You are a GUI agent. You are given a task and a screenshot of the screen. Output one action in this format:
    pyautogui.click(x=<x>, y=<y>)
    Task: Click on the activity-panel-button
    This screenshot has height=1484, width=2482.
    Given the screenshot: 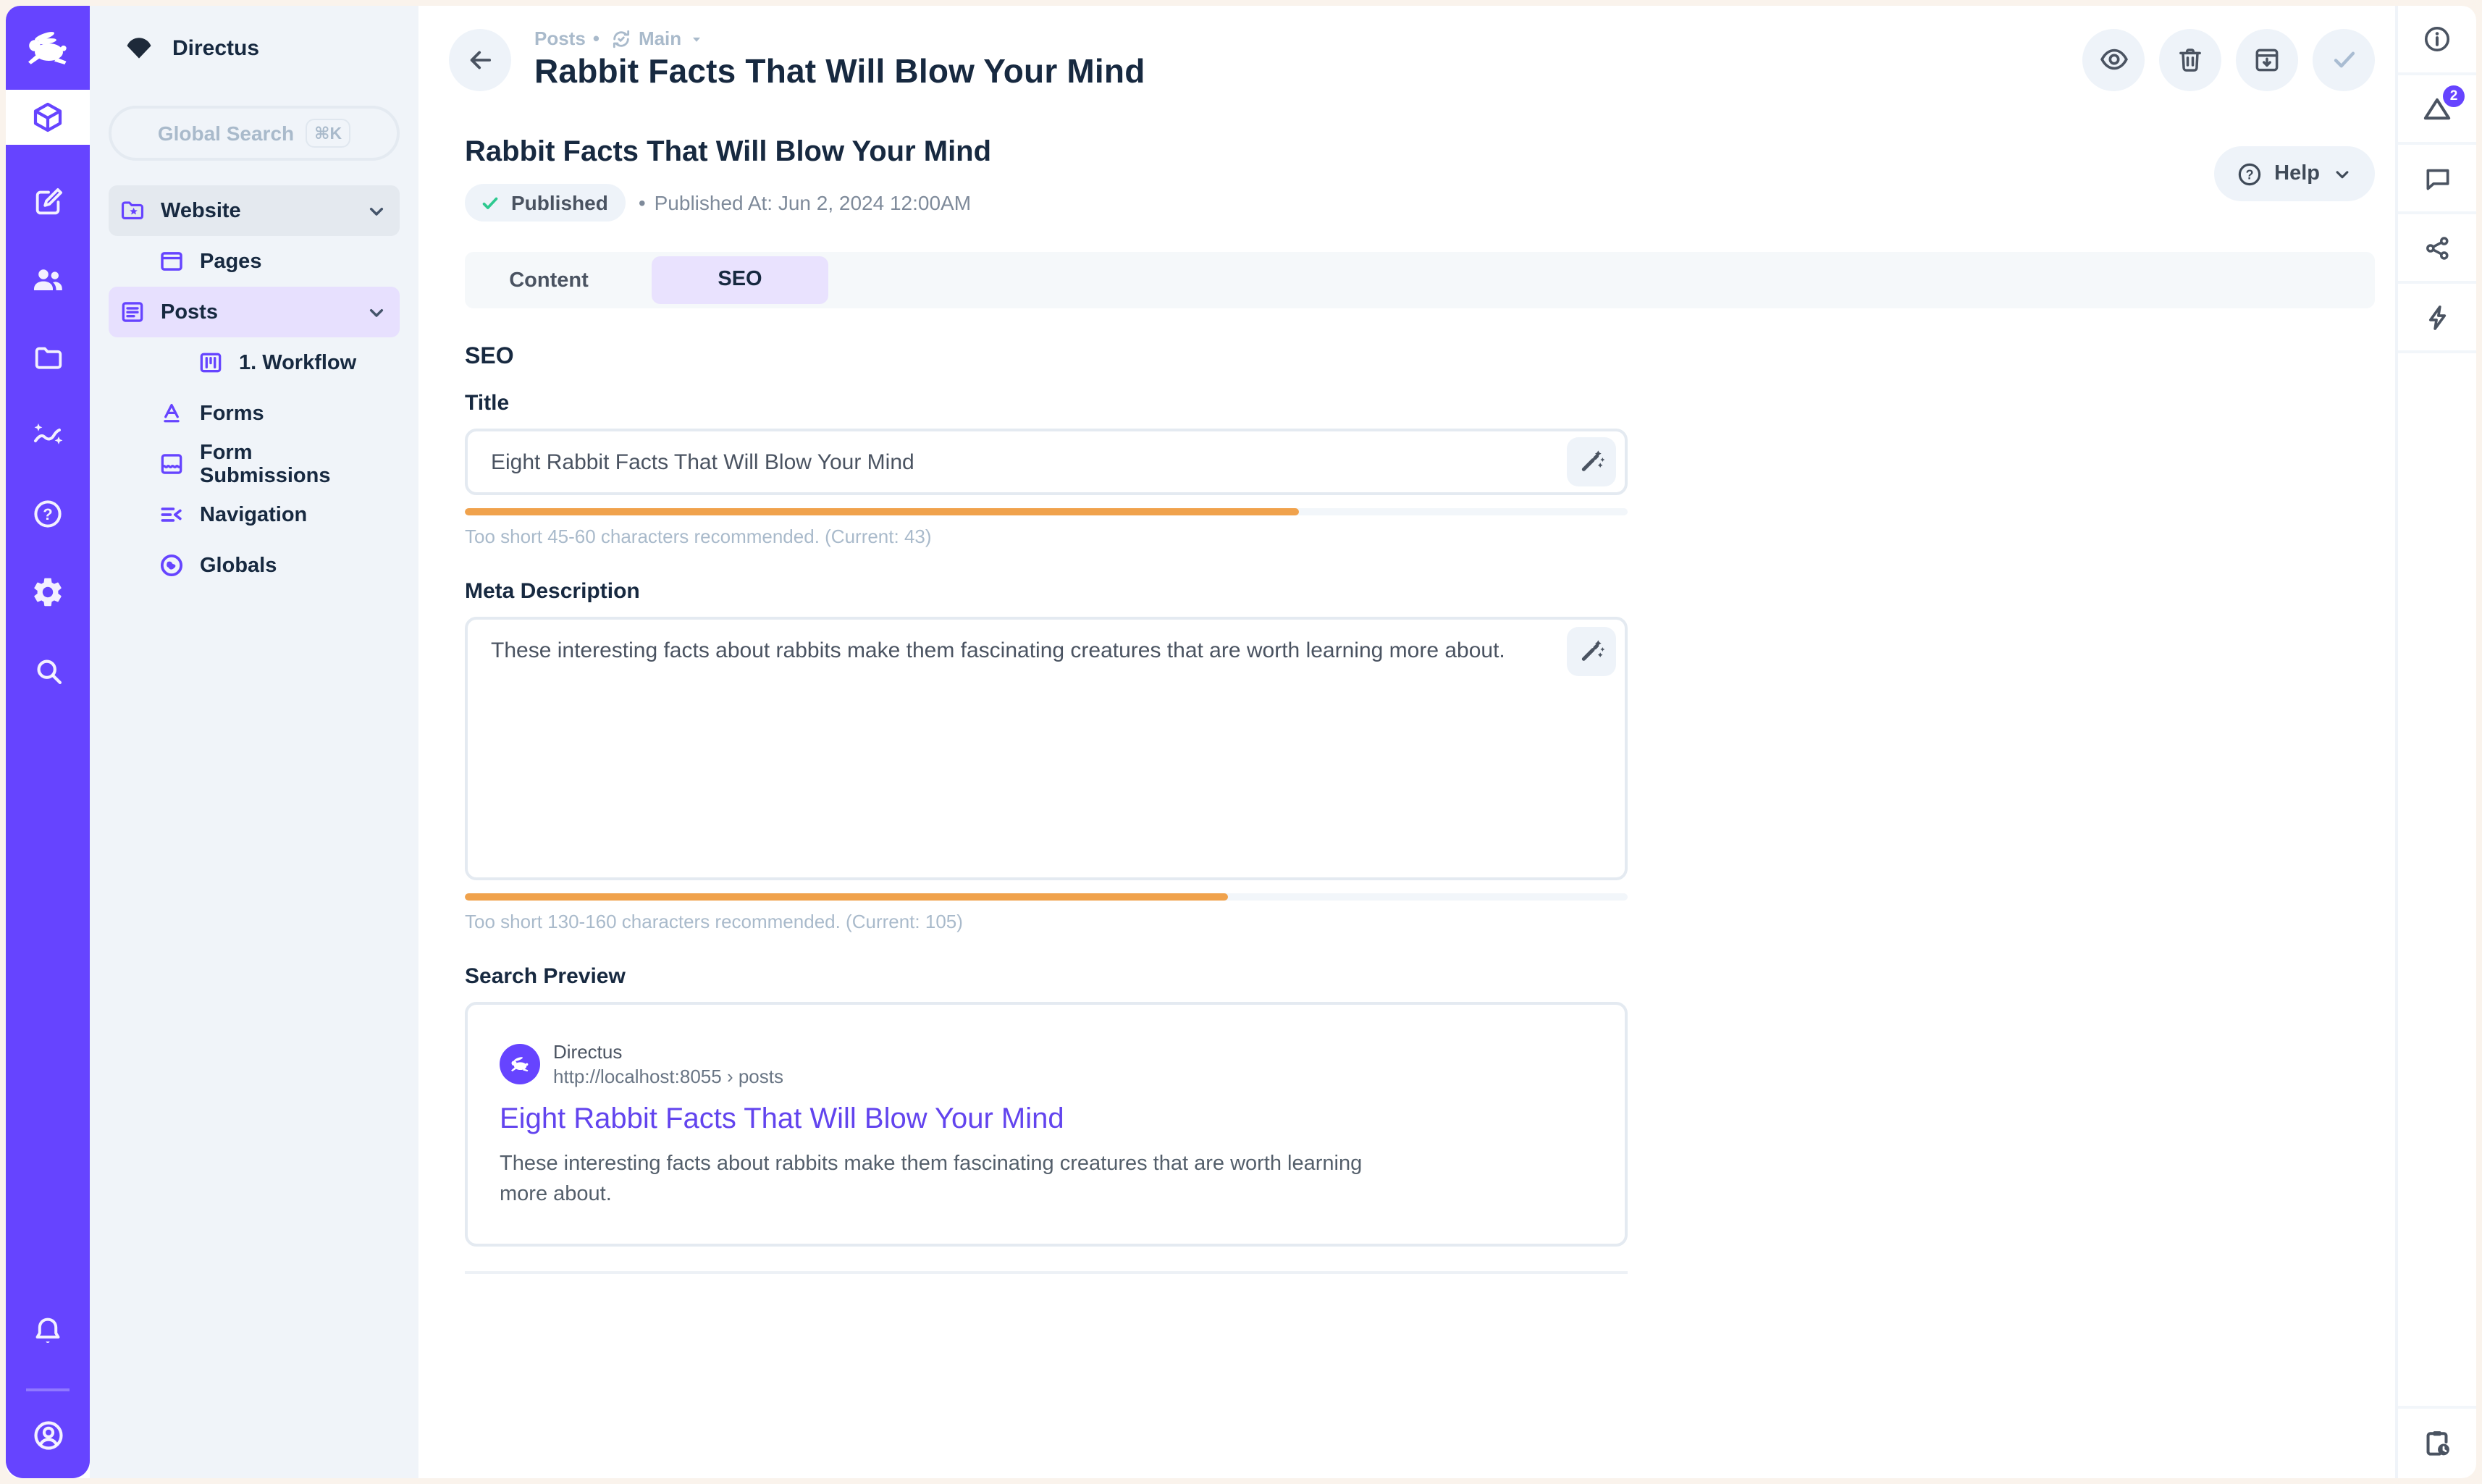 What is the action you would take?
    pyautogui.click(x=2437, y=318)
    